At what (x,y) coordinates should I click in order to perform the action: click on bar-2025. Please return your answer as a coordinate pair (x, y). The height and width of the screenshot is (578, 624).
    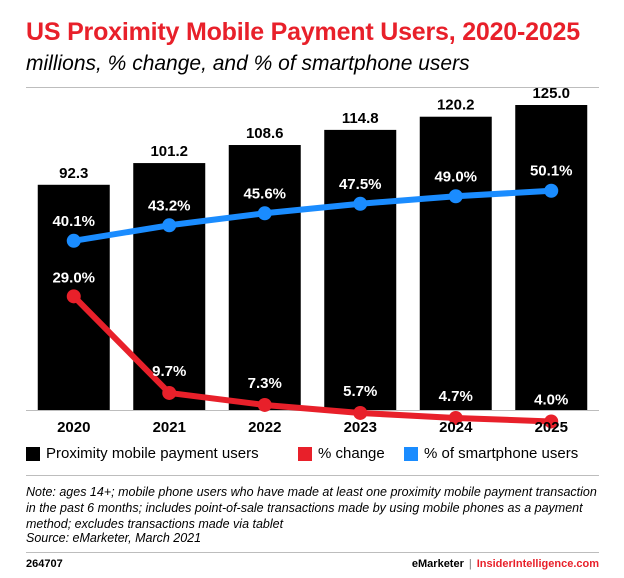
    Looking at the image, I should click on (551, 257).